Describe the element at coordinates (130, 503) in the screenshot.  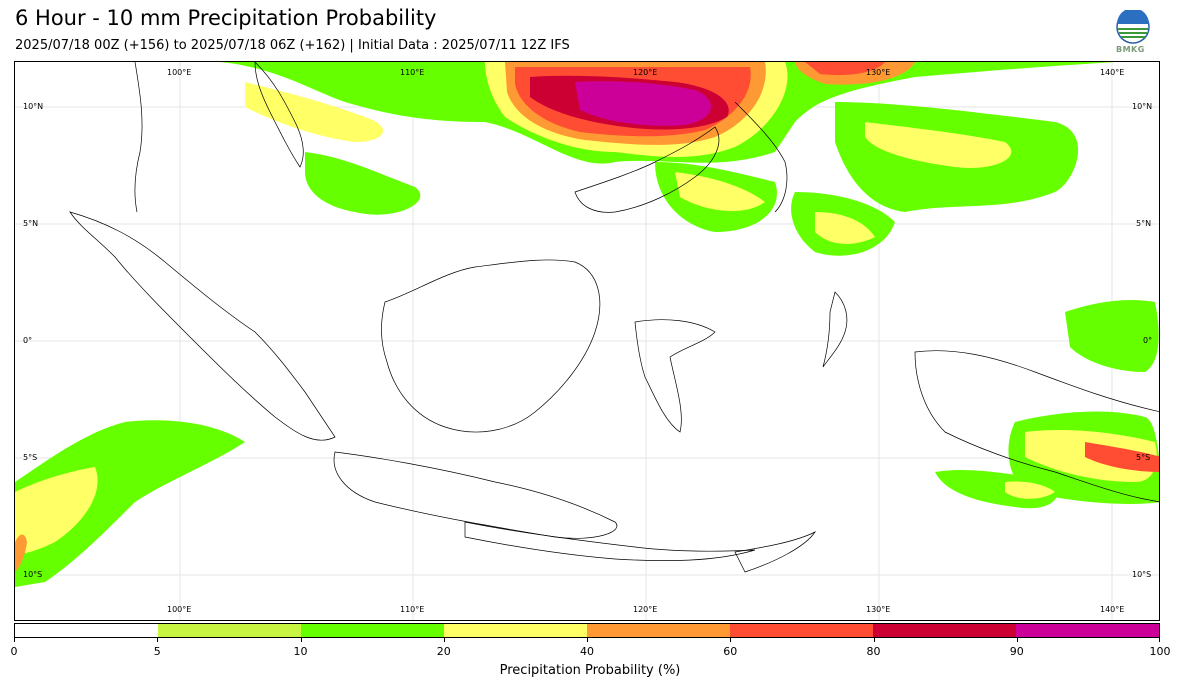
I see `precip-field-southwest` at that location.